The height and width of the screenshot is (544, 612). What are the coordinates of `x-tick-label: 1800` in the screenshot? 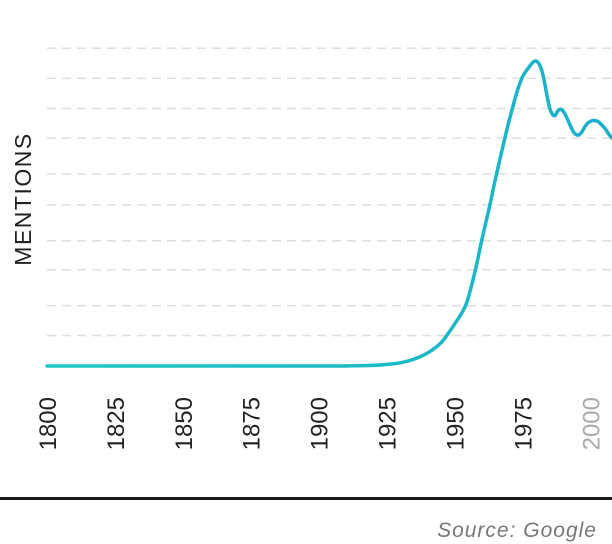 It's located at (48, 423).